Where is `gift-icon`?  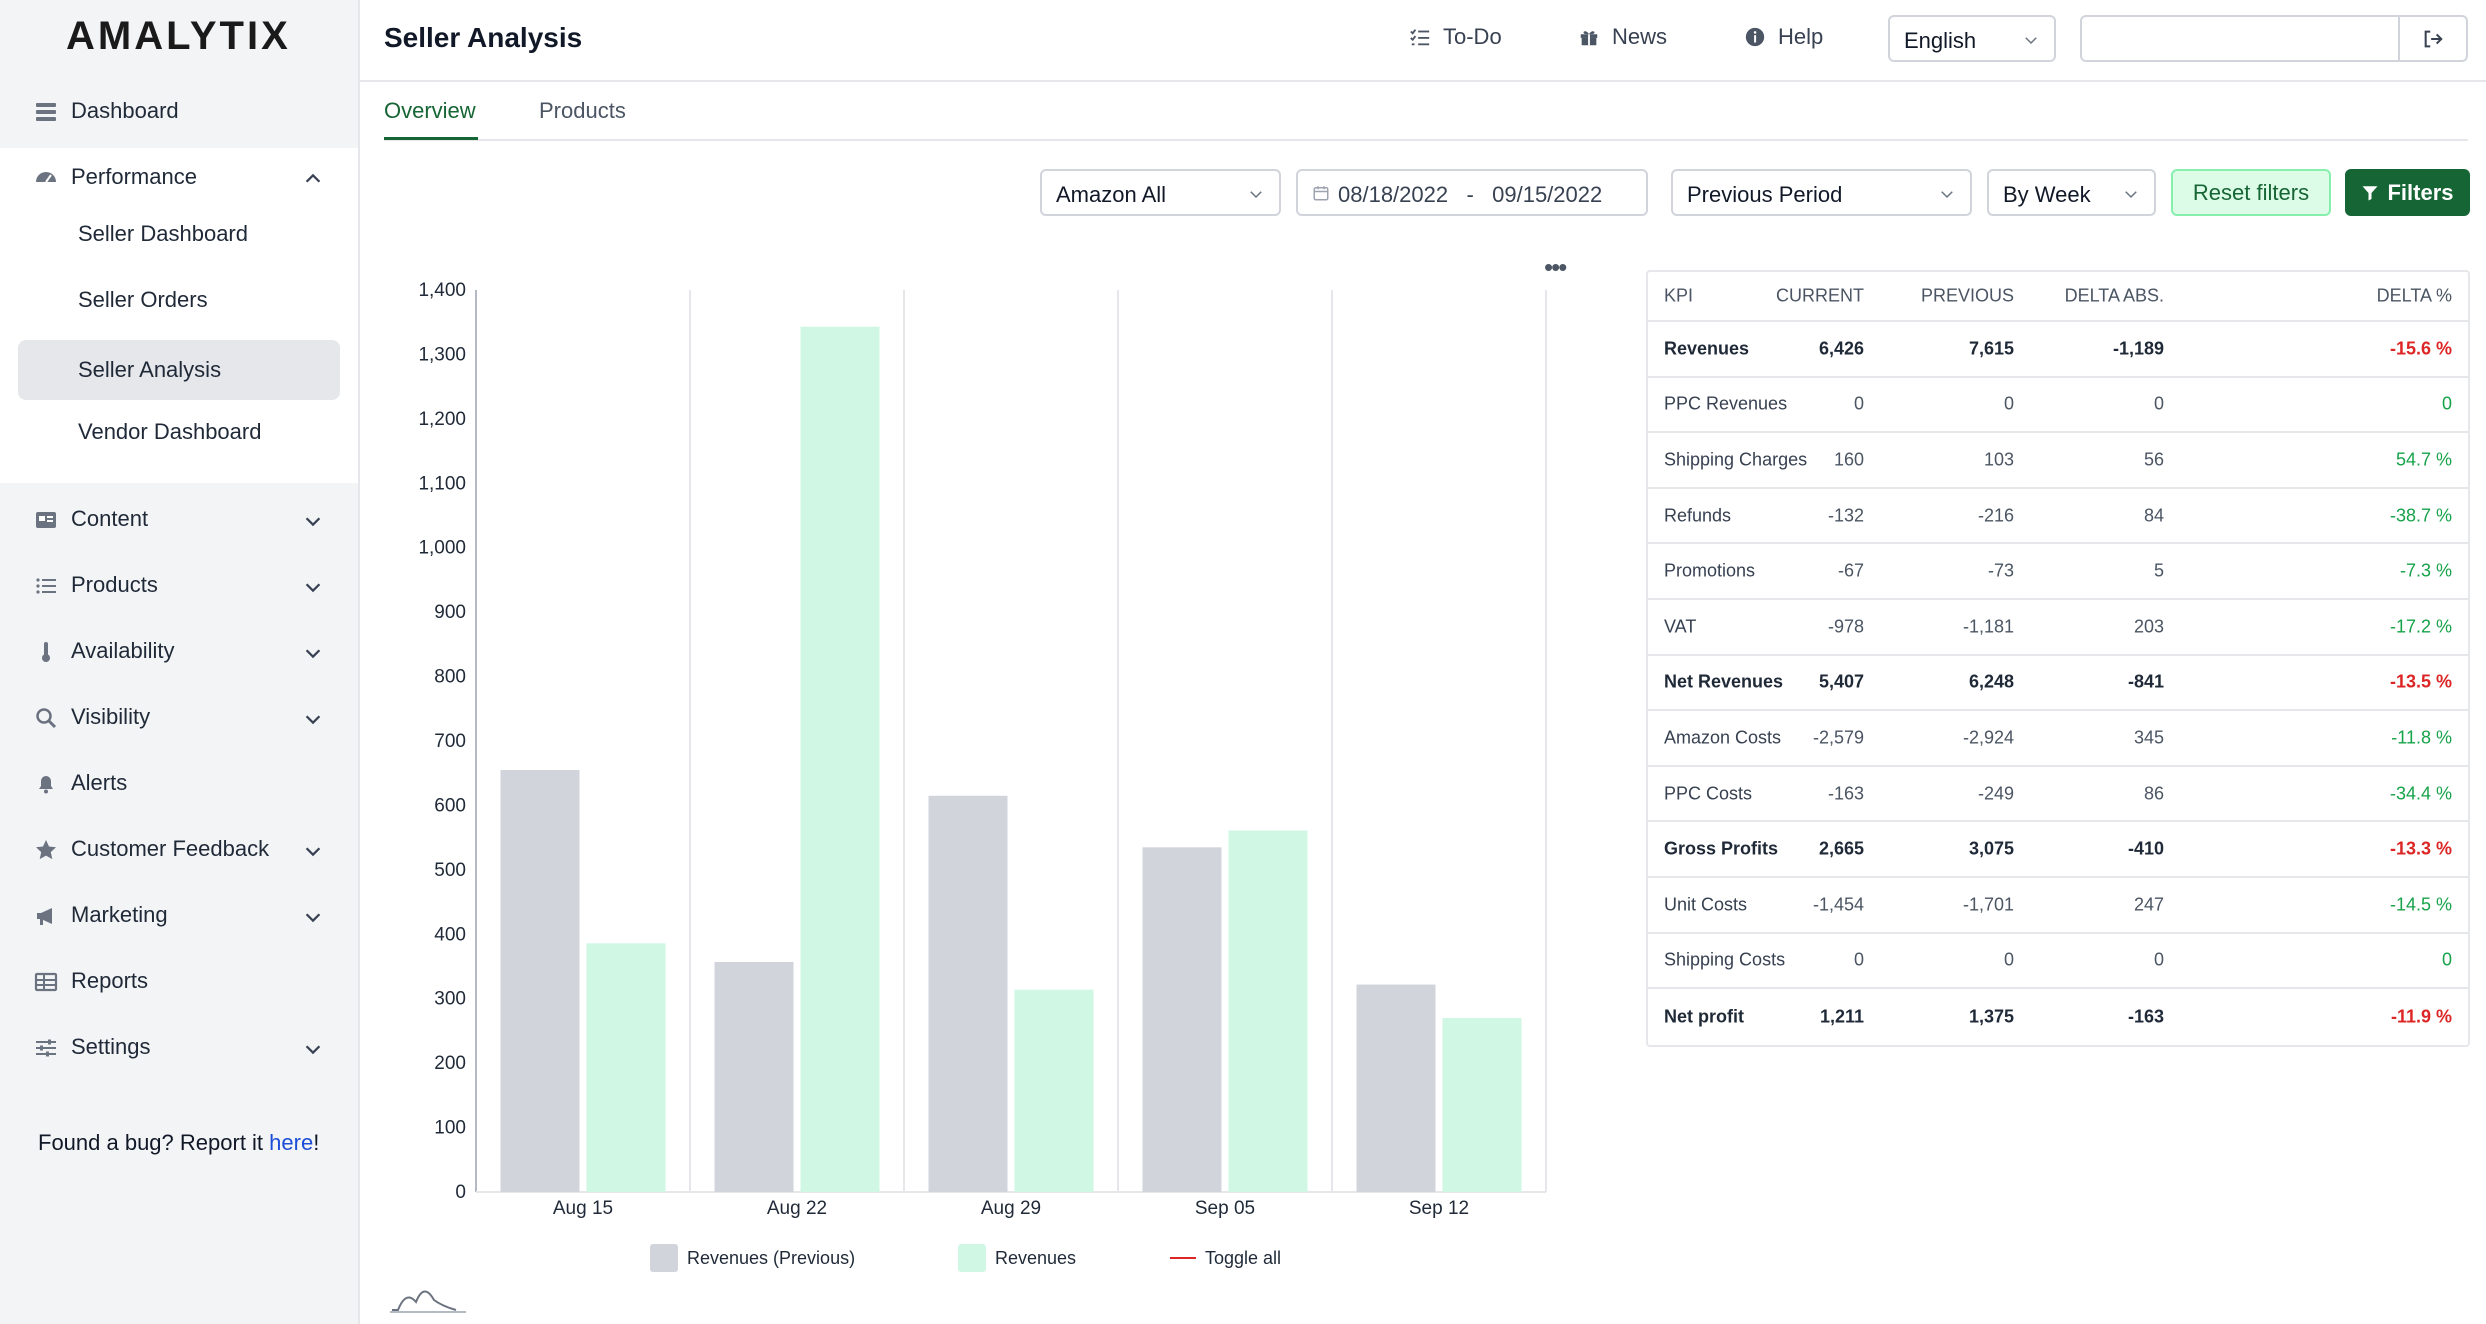
gift-icon is located at coordinates (1589, 38).